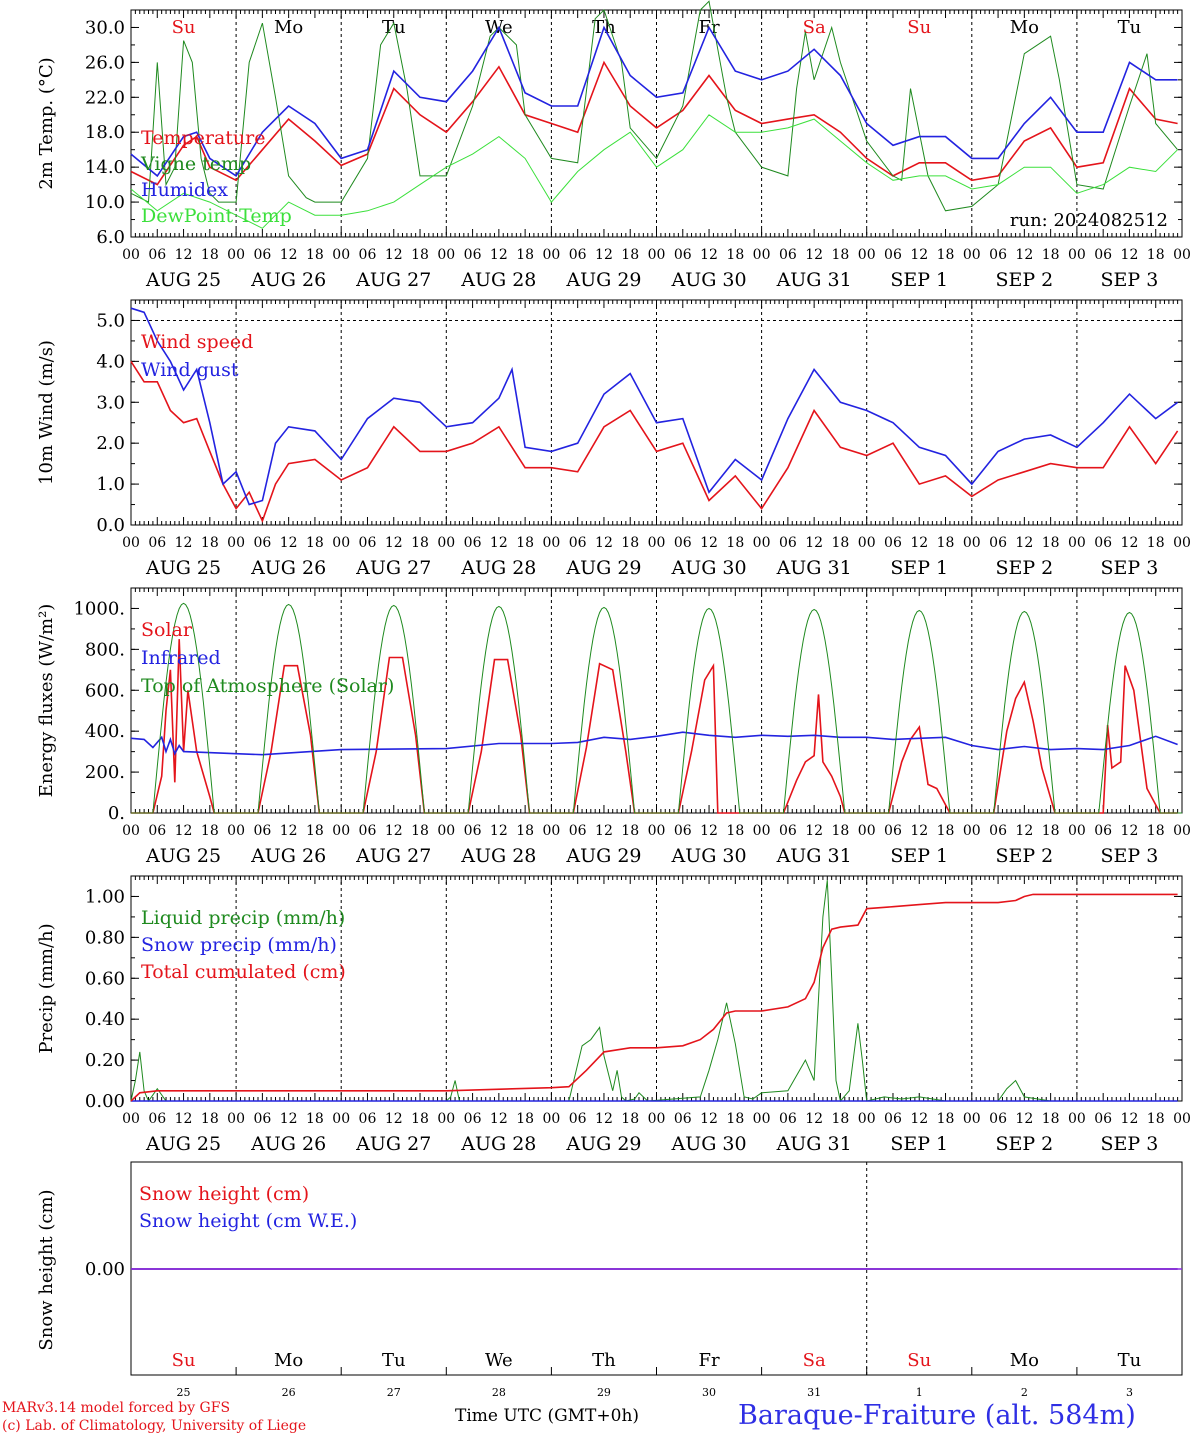 The height and width of the screenshot is (1440, 1194). I want to click on date-label: AUG 28, so click(498, 280).